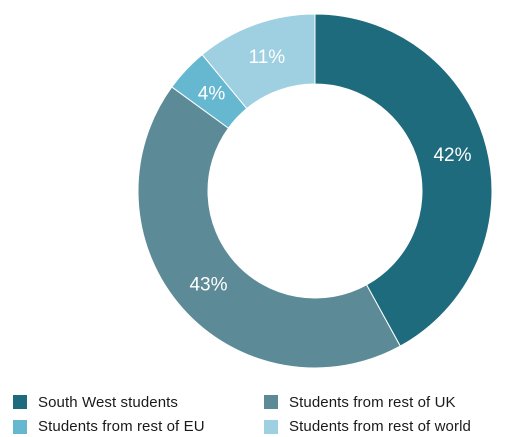 The image size is (519, 437). Describe the element at coordinates (372, 402) in the screenshot. I see `legend-label: Students from rest of UK` at that location.